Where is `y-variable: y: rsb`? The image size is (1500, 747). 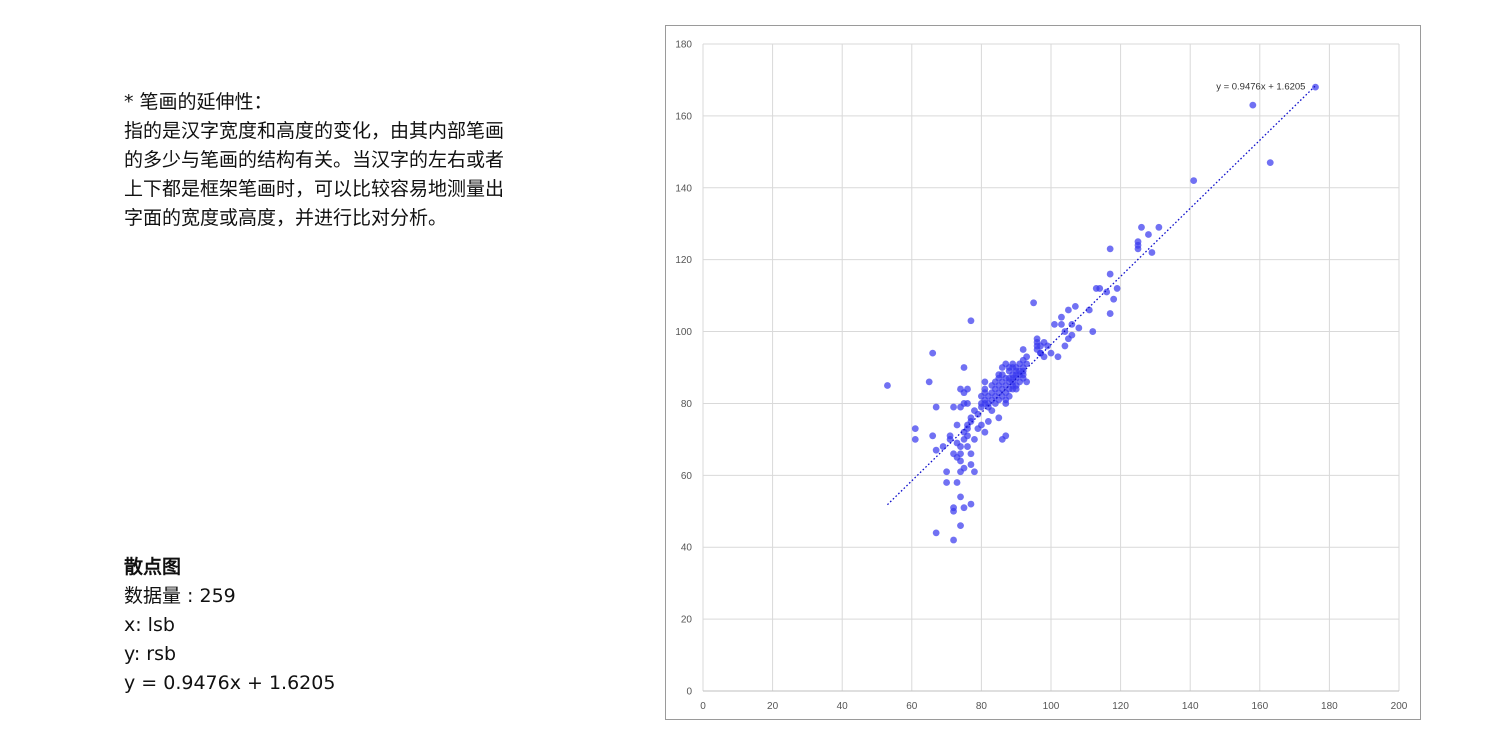 y-variable: y: rsb is located at coordinates (150, 654).